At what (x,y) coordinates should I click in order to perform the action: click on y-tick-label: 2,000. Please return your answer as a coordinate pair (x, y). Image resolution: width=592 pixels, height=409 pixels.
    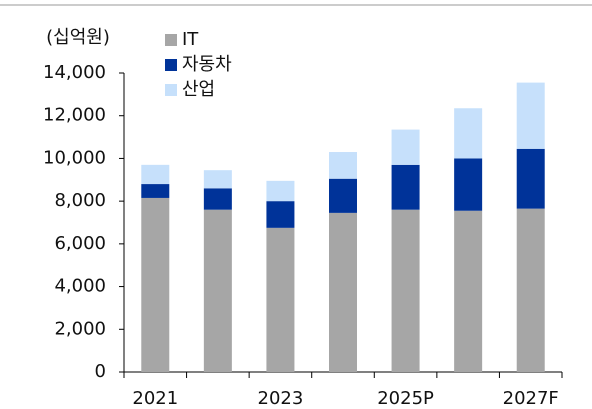
    Looking at the image, I should click on (80, 328).